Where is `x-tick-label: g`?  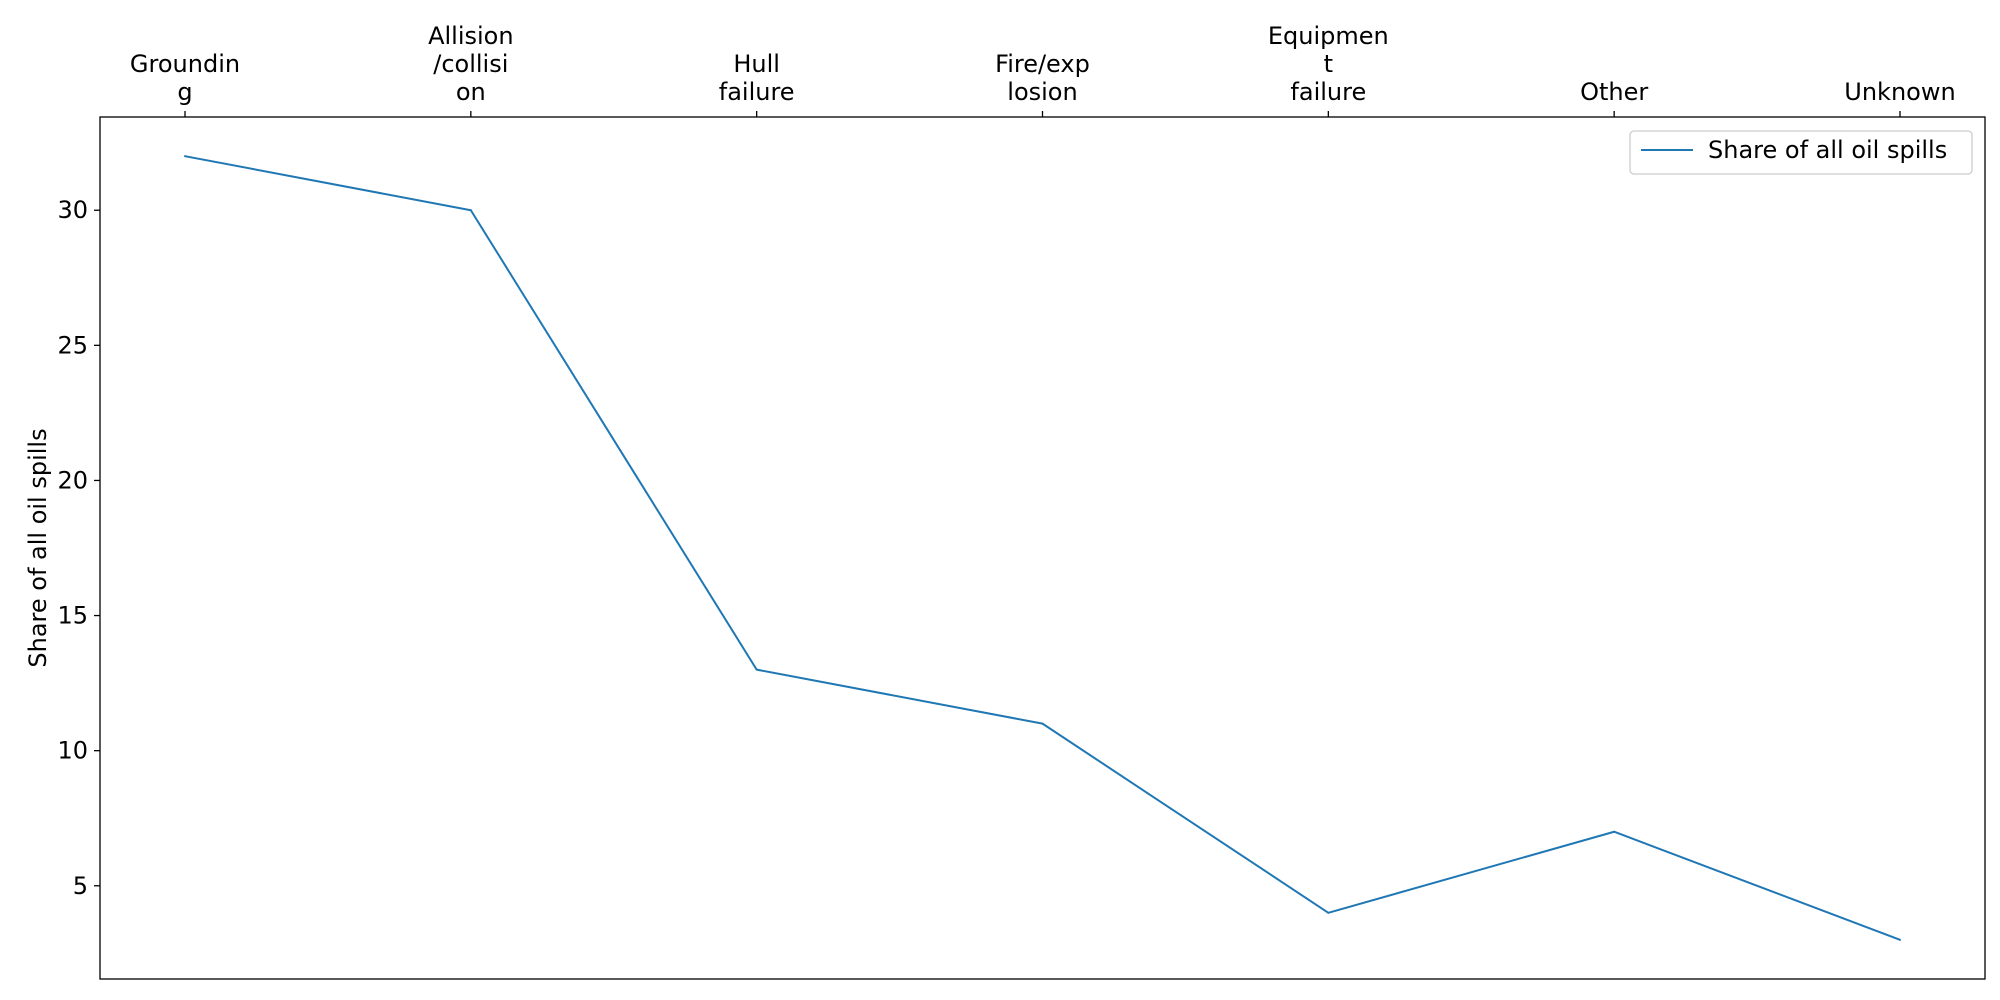
x-tick-label: g is located at coordinates (184, 92).